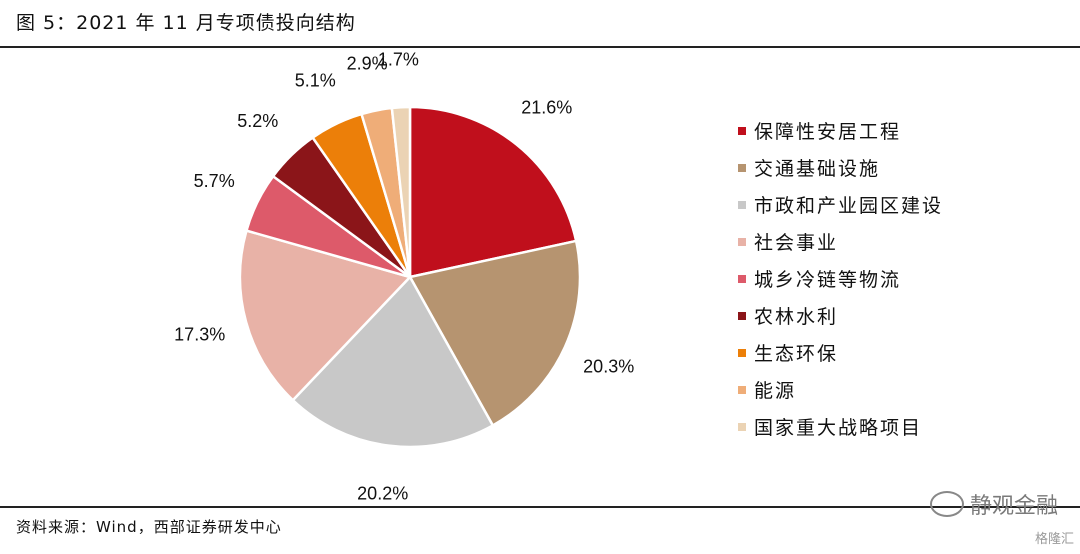 The image size is (1080, 554). I want to click on watermark-sub: 格隆汇, so click(1054, 539).